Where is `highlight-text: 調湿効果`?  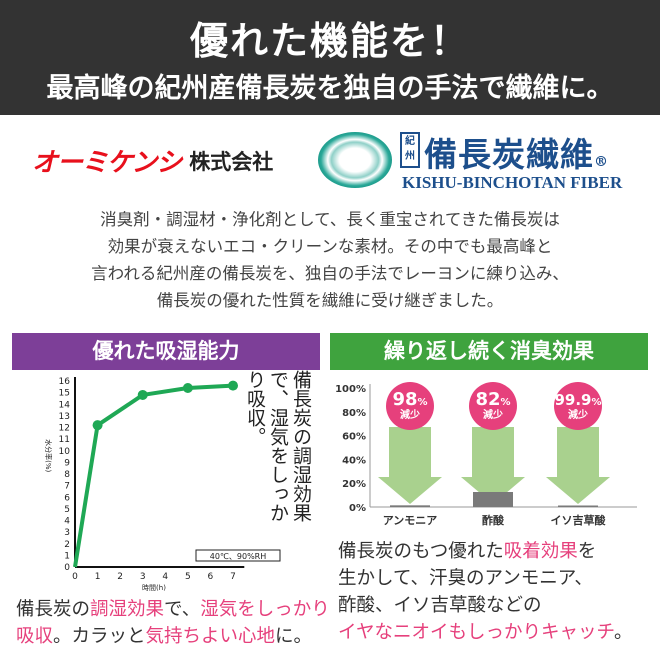
highlight-text: 調湿効果 is located at coordinates (127, 609).